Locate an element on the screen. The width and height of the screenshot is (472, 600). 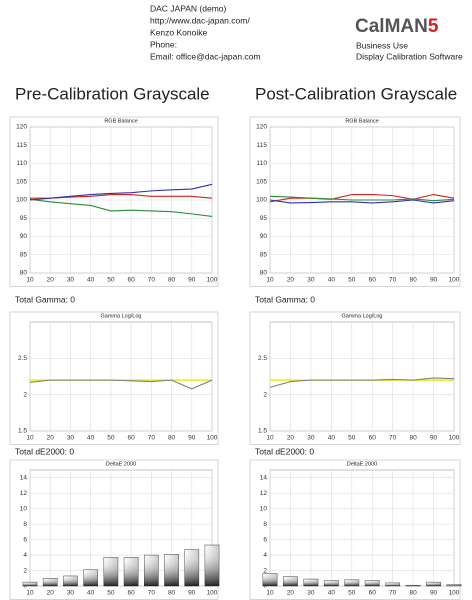
logo-text: CalMAN is located at coordinates (391, 26).